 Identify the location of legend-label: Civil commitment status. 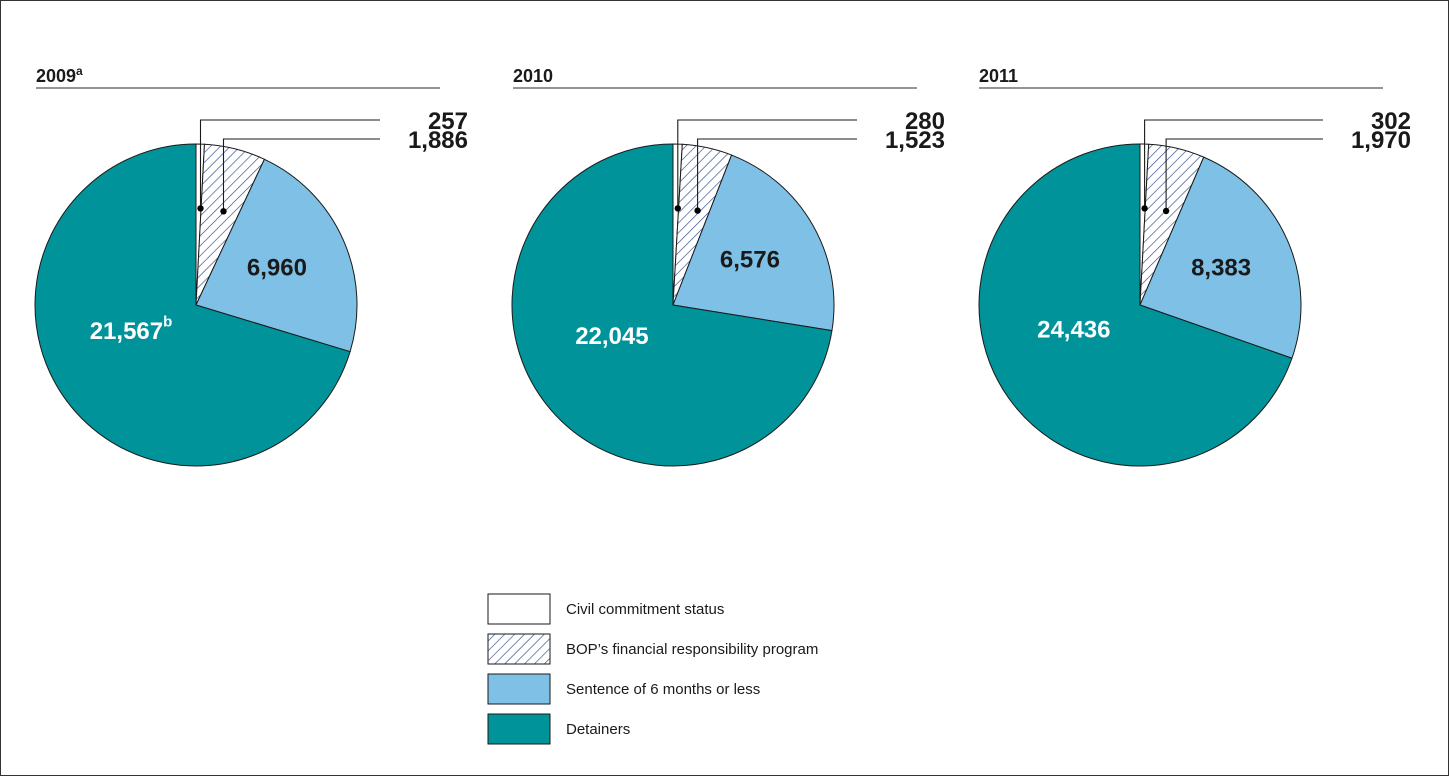
(645, 609).